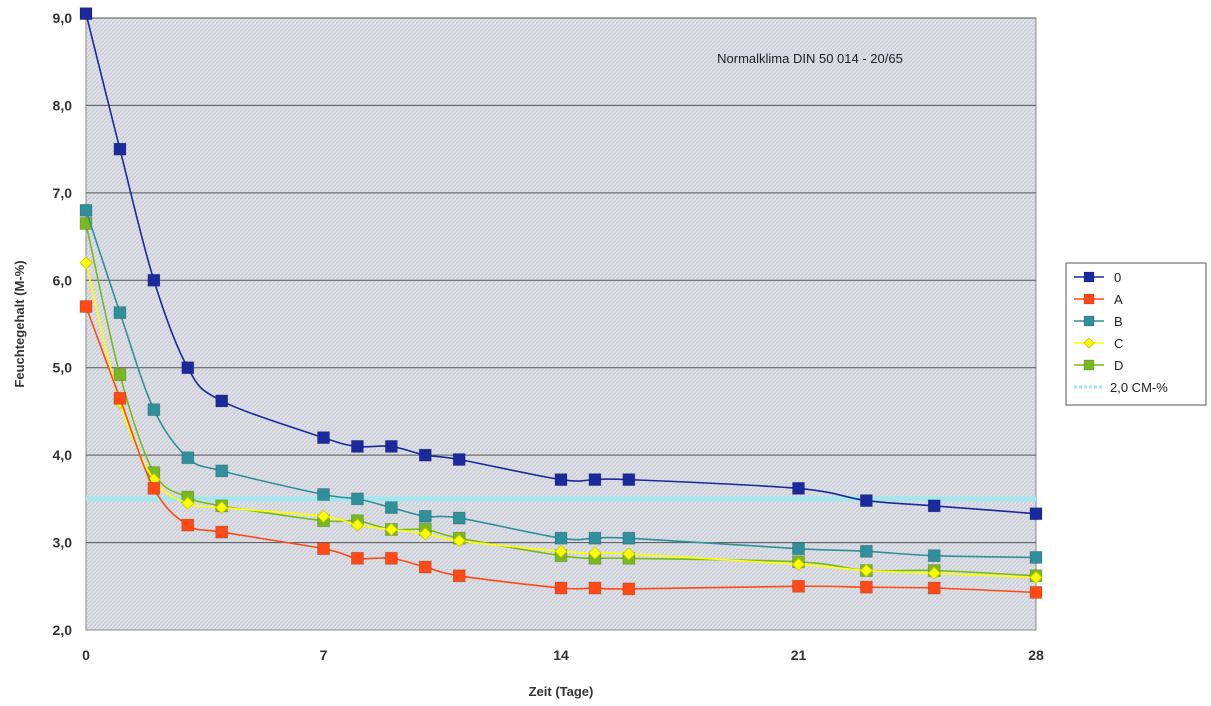 The width and height of the screenshot is (1211, 706). Describe the element at coordinates (63, 543) in the screenshot. I see `y-tick-label: 3,0` at that location.